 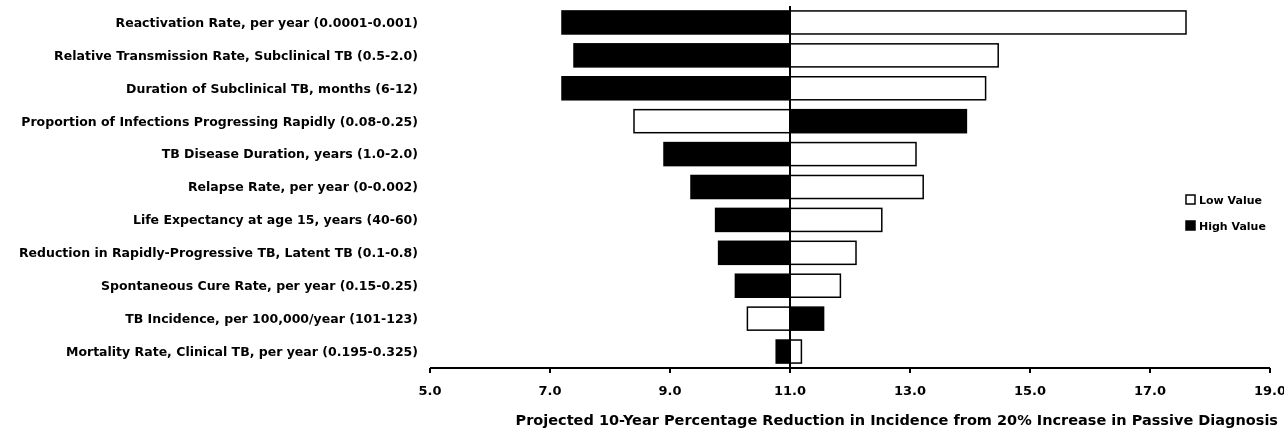 I want to click on x-tick-label: 9.0, so click(x=670, y=390).